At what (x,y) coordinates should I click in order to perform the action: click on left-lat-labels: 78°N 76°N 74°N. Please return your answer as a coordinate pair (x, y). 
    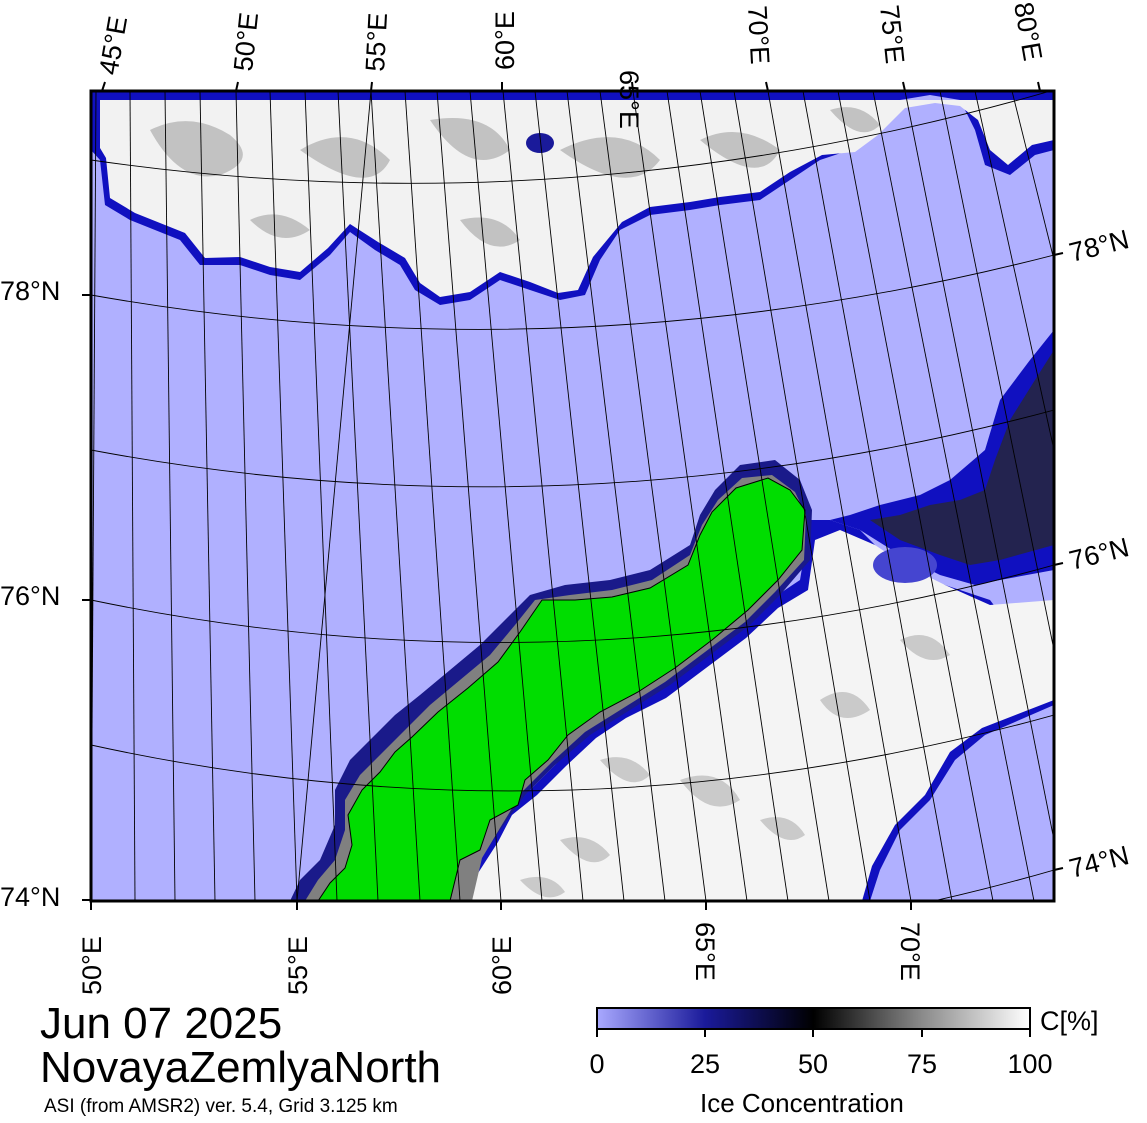
    Looking at the image, I should click on (30, 594).